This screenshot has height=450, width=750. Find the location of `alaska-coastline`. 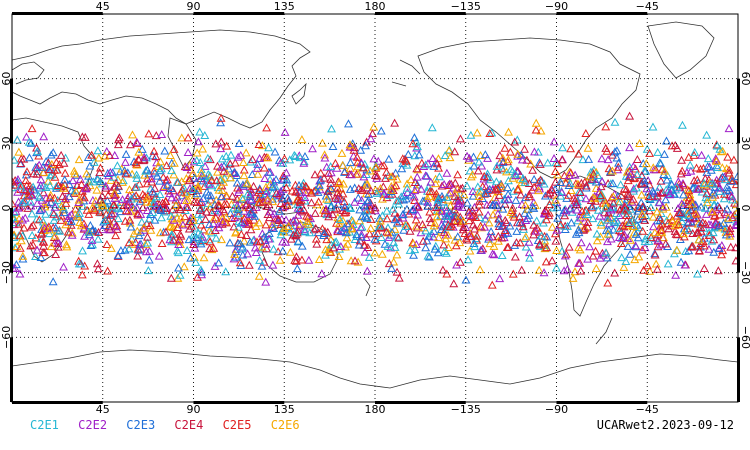

alaska-coastline is located at coordinates (406, 73).